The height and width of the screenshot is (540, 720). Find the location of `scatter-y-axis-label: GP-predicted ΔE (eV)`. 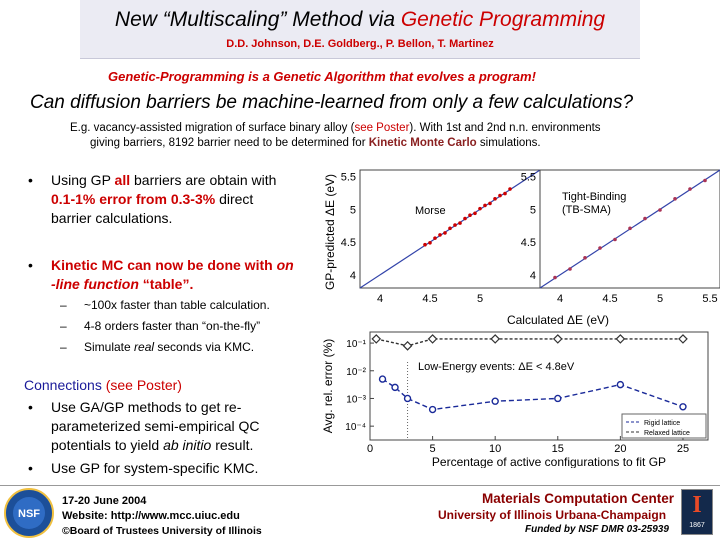

scatter-y-axis-label: GP-predicted ΔE (eV) is located at coordinates (330, 232).